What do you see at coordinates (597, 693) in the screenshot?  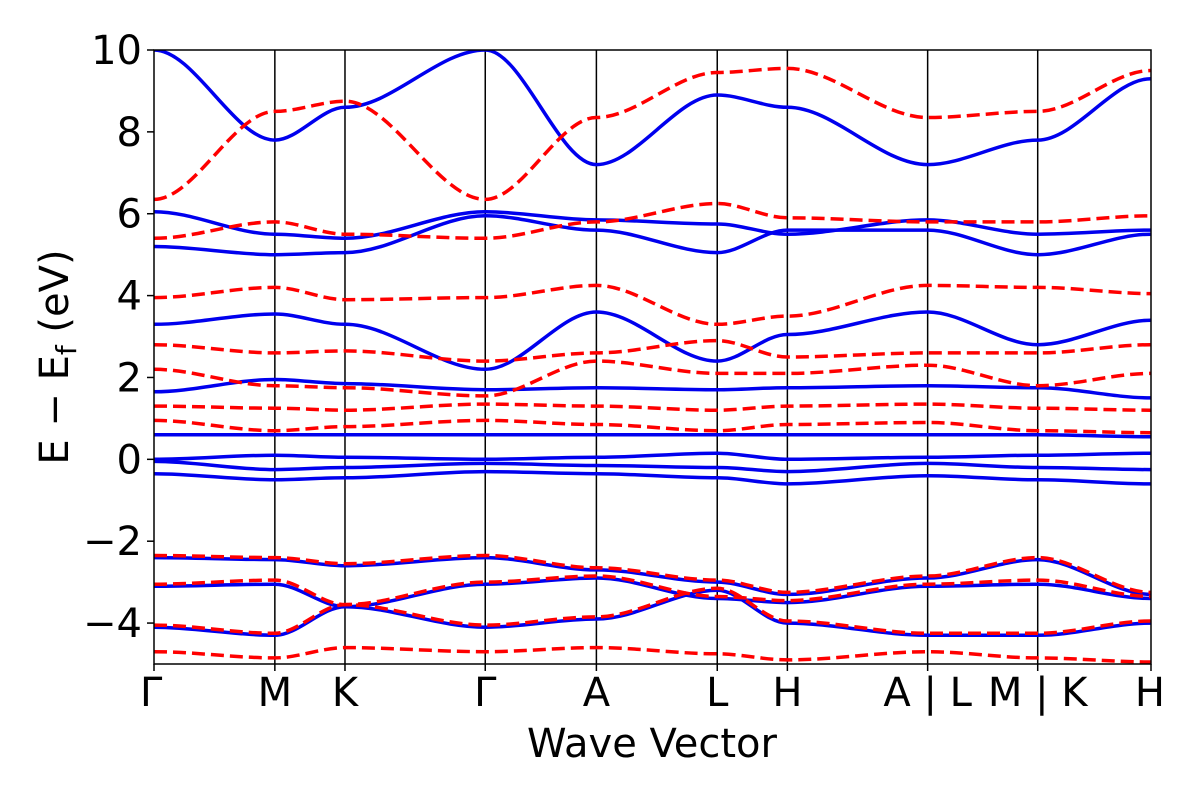 I see `x-symmetry-label-4: A` at bounding box center [597, 693].